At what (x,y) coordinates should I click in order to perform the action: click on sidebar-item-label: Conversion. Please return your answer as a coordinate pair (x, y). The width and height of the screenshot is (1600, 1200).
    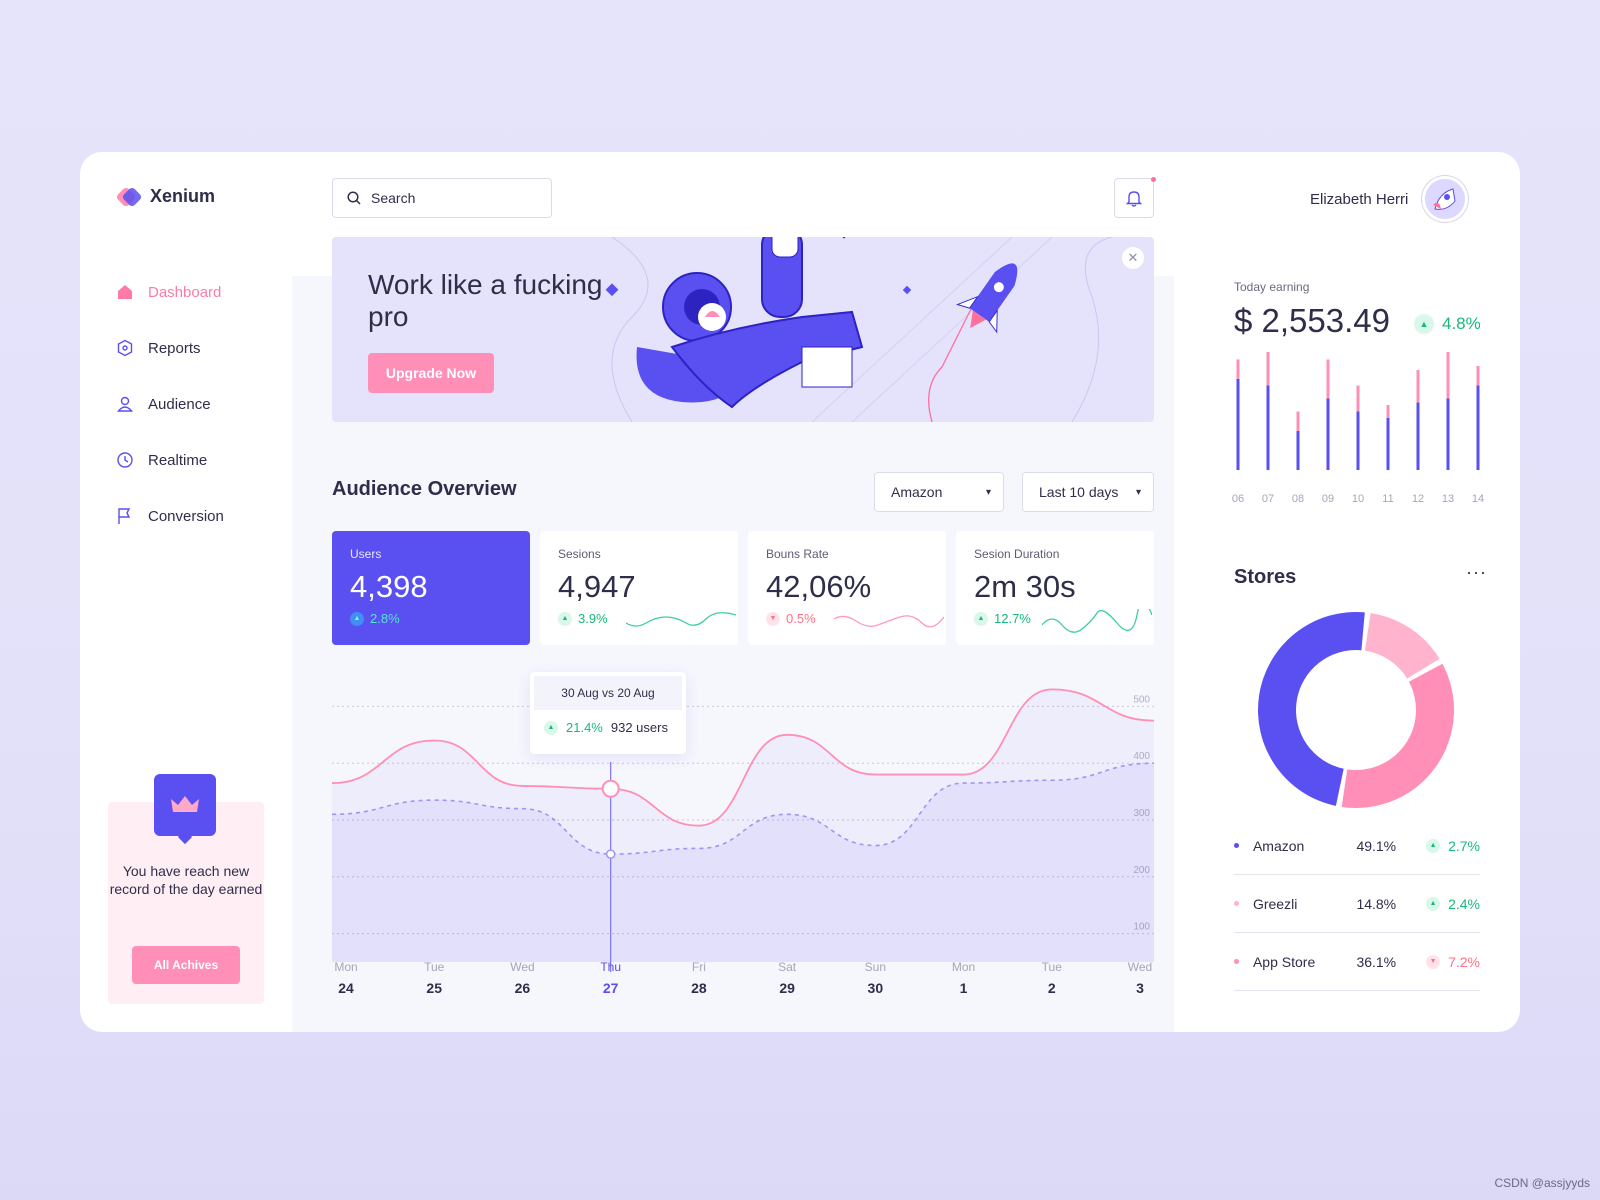
    Looking at the image, I should click on (186, 516).